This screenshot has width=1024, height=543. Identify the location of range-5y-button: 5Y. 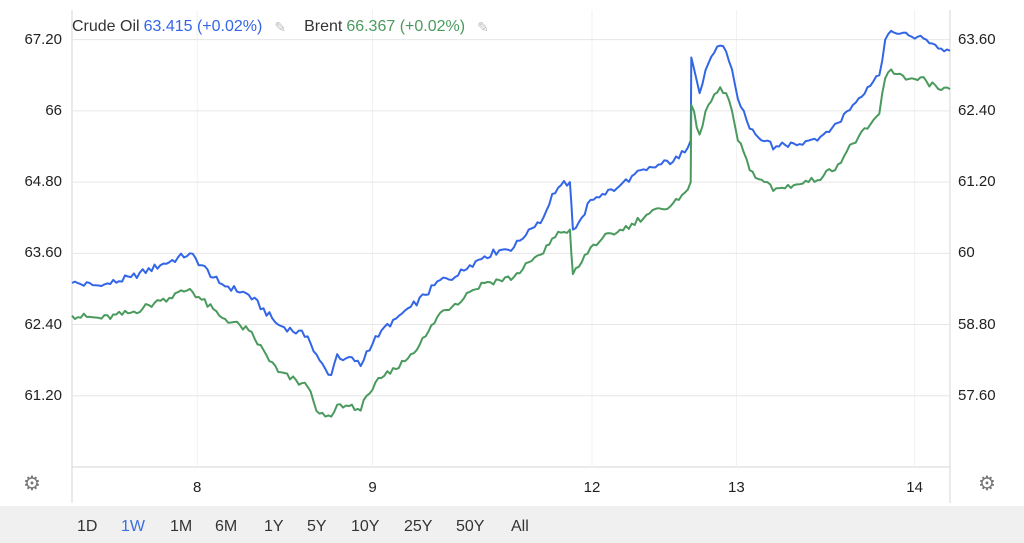
(317, 526).